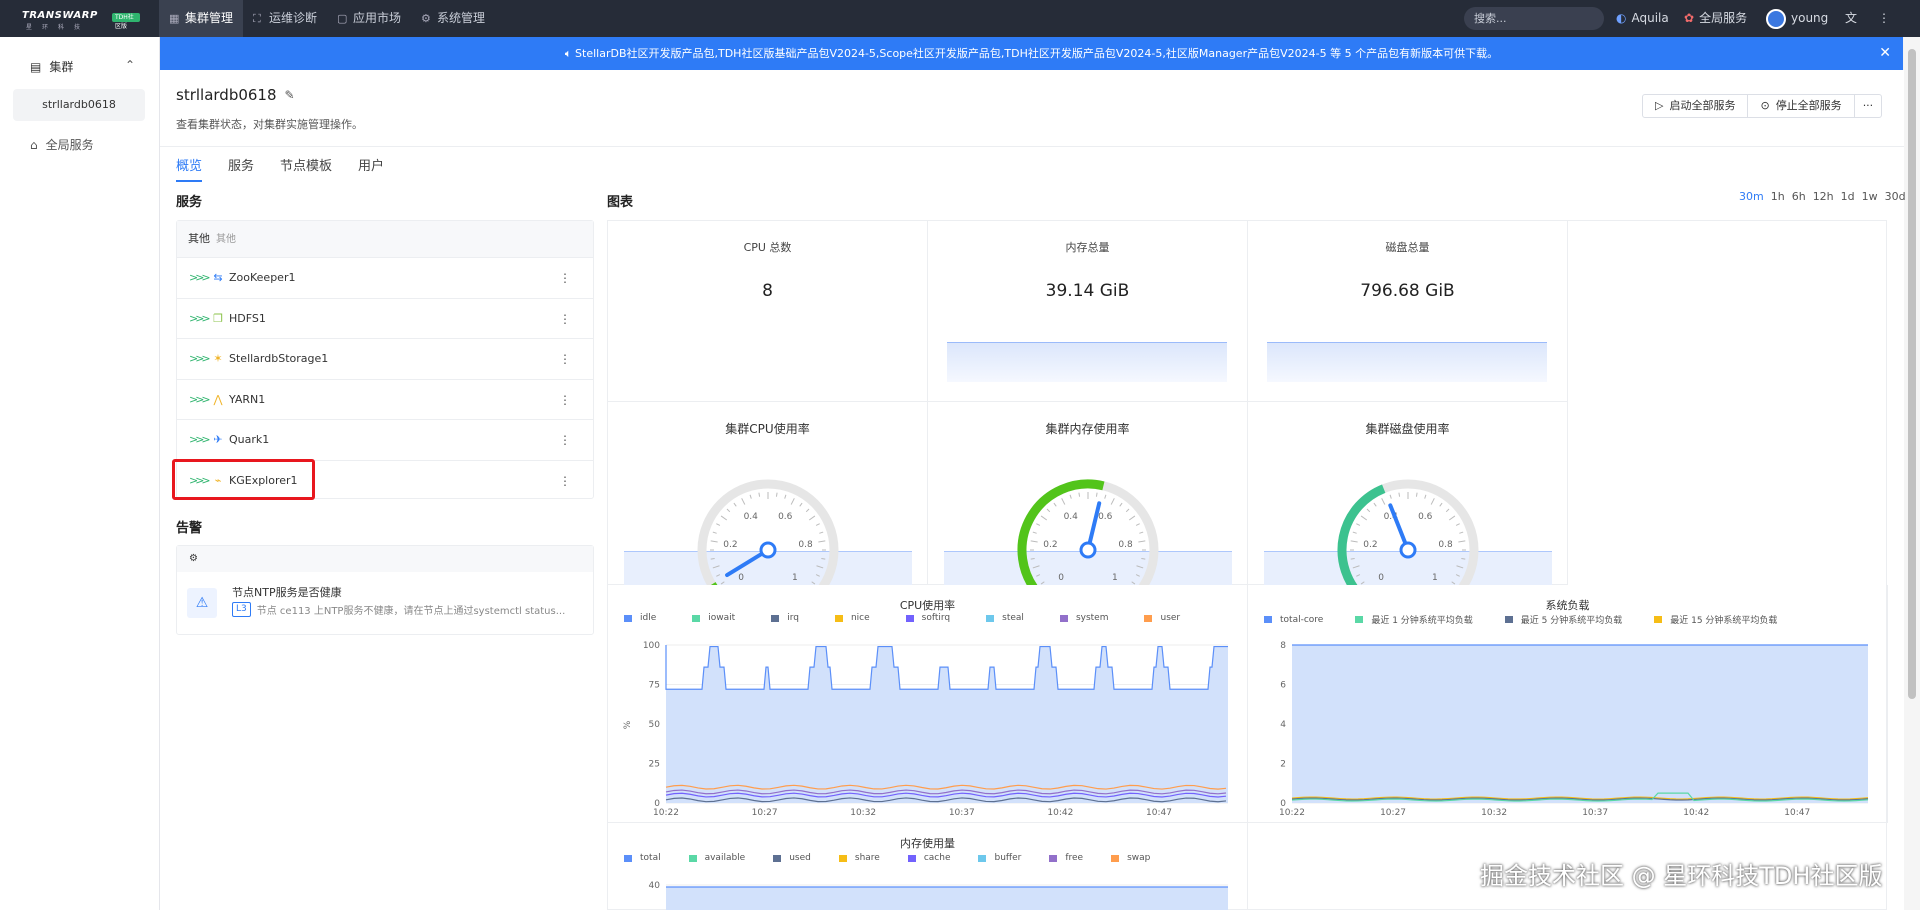  I want to click on action-group: ▷ 启动全部服务 ⊙ 停止全部服务 ···, so click(1762, 106).